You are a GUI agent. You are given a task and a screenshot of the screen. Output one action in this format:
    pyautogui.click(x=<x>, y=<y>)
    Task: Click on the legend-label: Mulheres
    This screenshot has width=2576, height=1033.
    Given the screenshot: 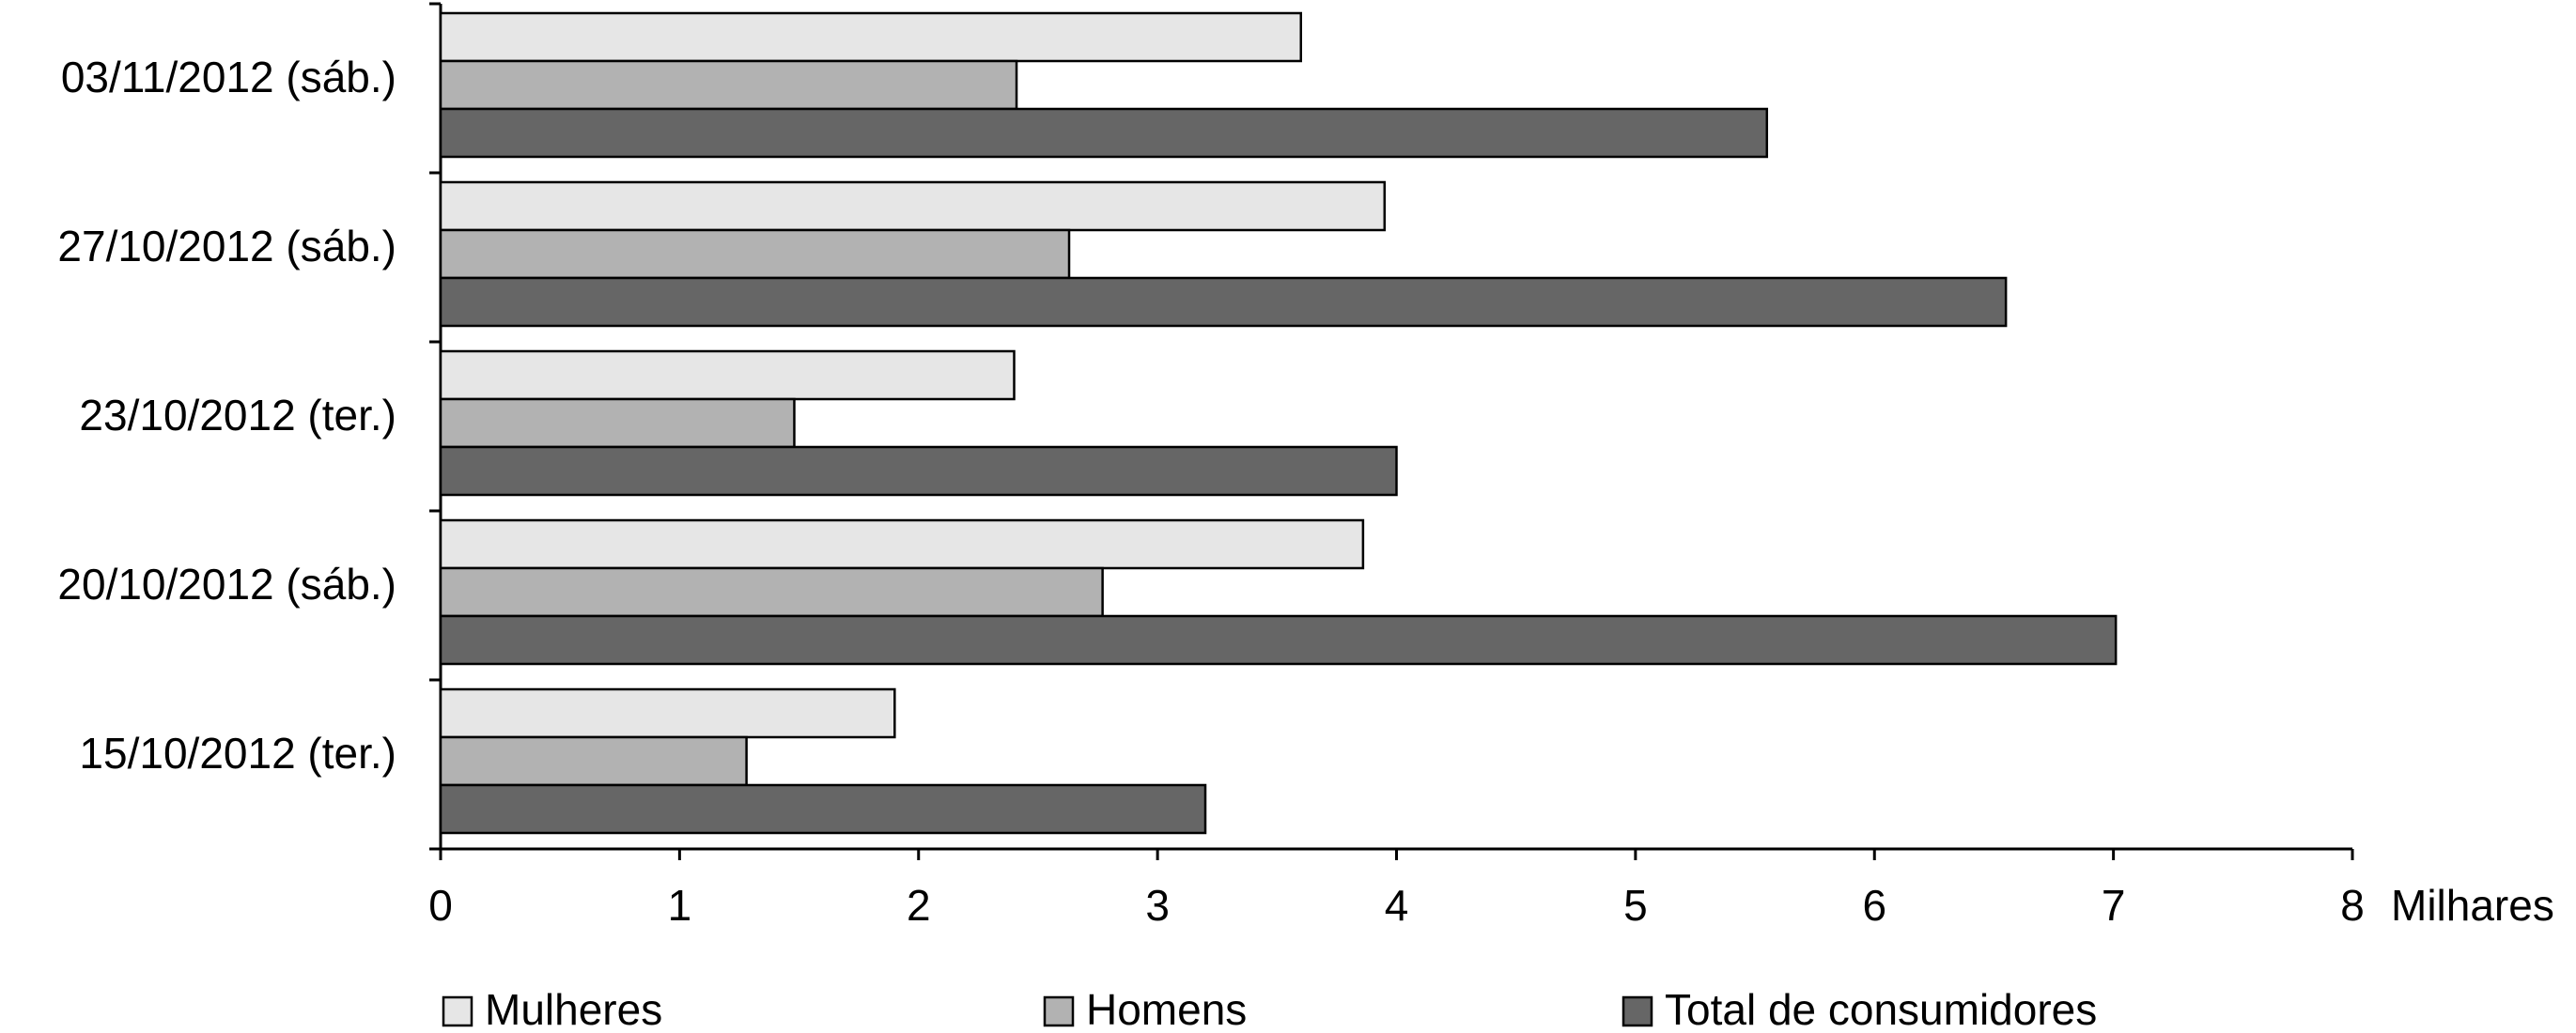 What is the action you would take?
    pyautogui.click(x=573, y=1009)
    